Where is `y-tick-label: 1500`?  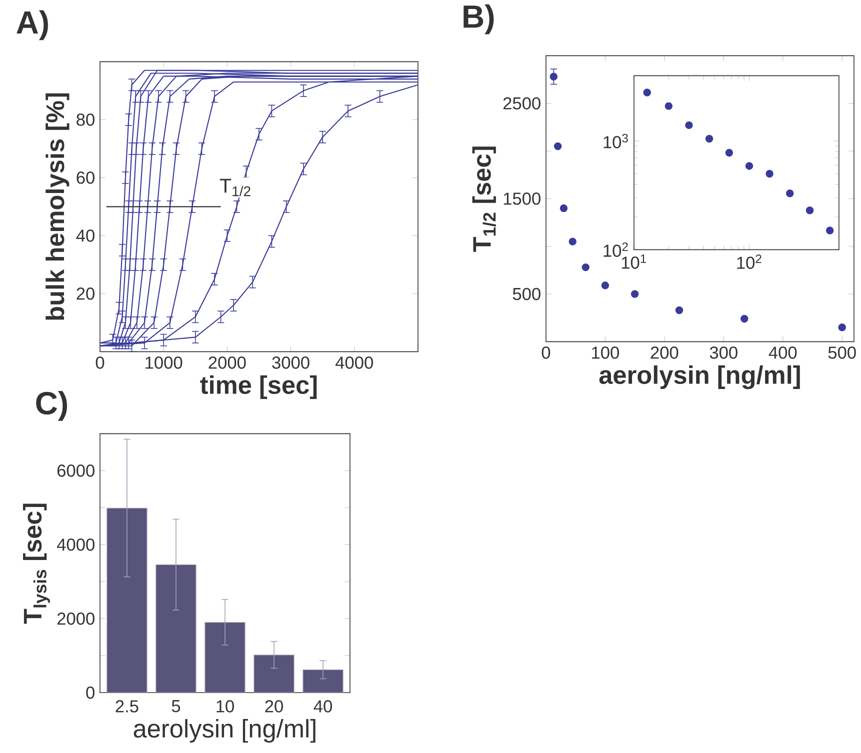 y-tick-label: 1500 is located at coordinates (522, 198).